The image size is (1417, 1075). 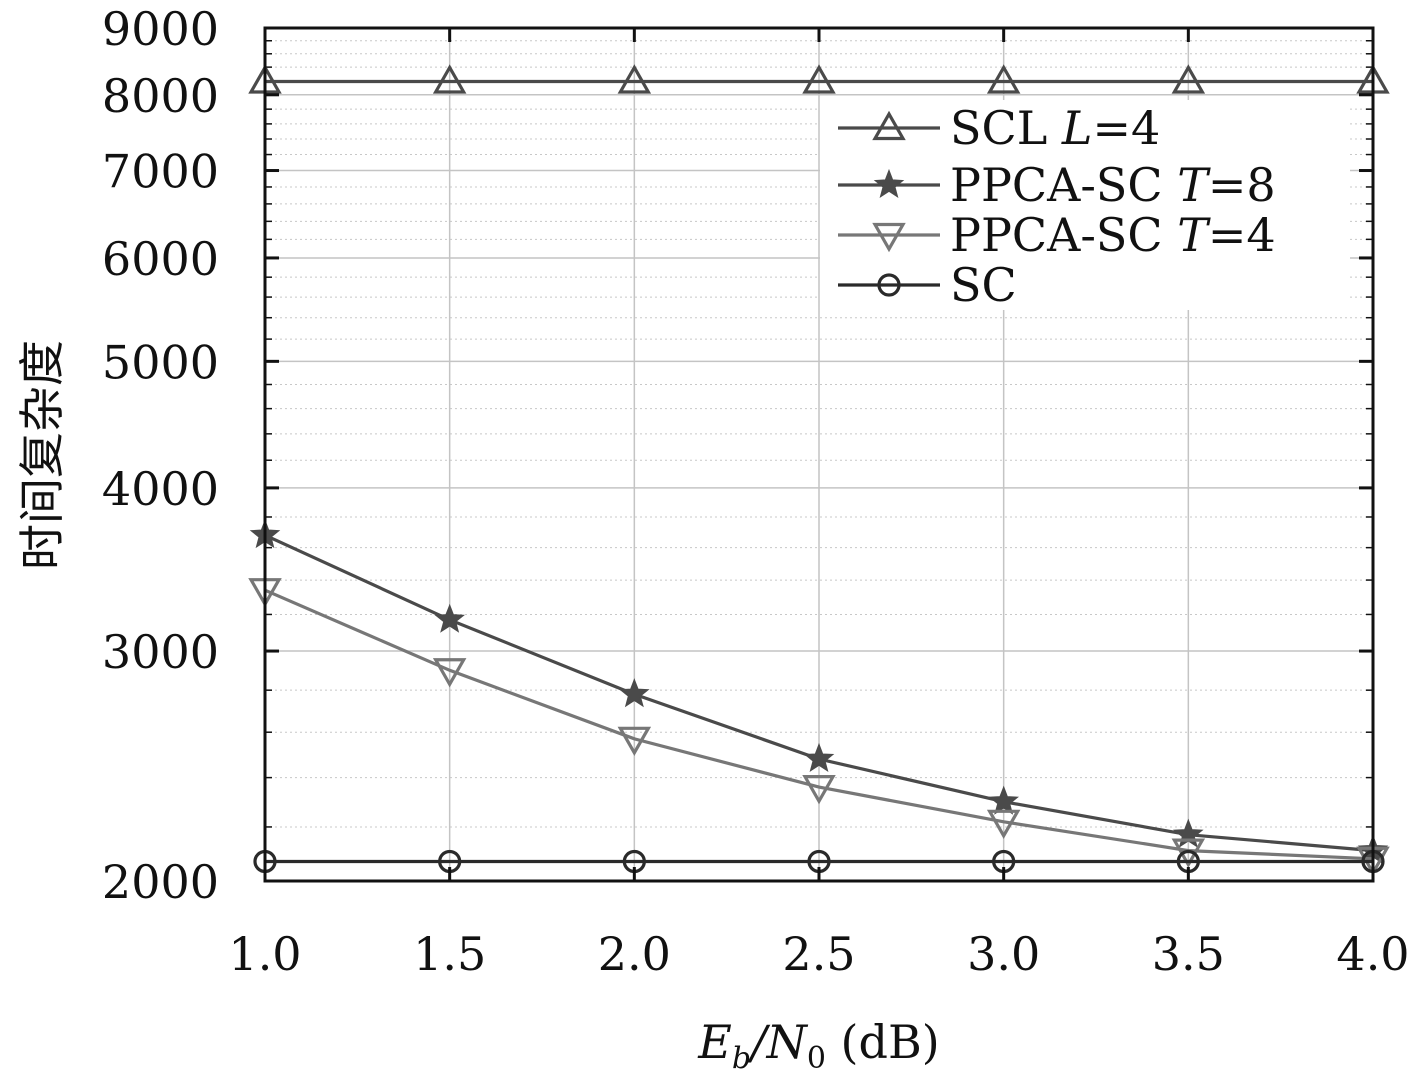 What do you see at coordinates (1188, 954) in the screenshot?
I see `x-tick-label: 3.5` at bounding box center [1188, 954].